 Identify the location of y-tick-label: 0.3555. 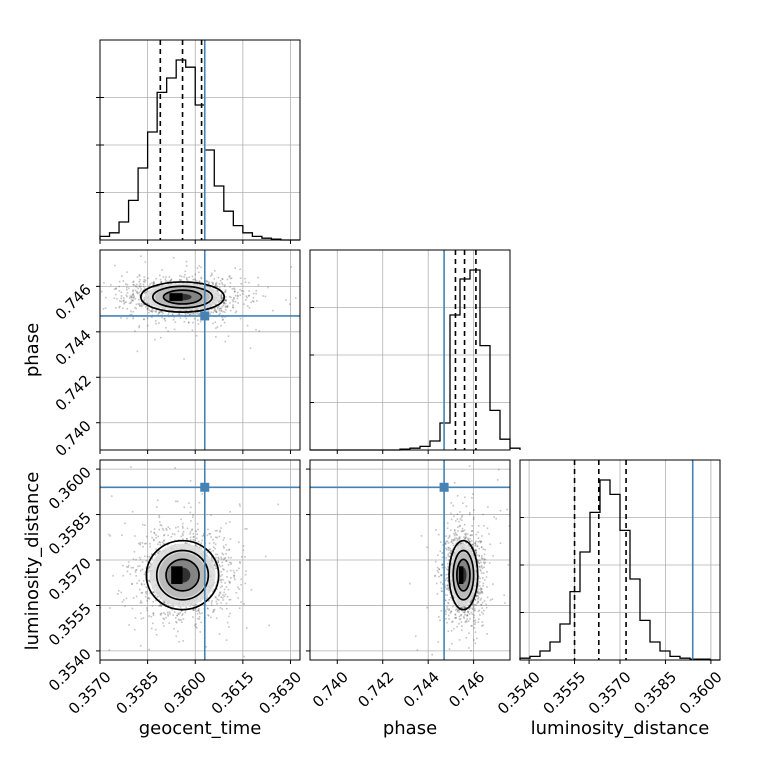
(70, 625).